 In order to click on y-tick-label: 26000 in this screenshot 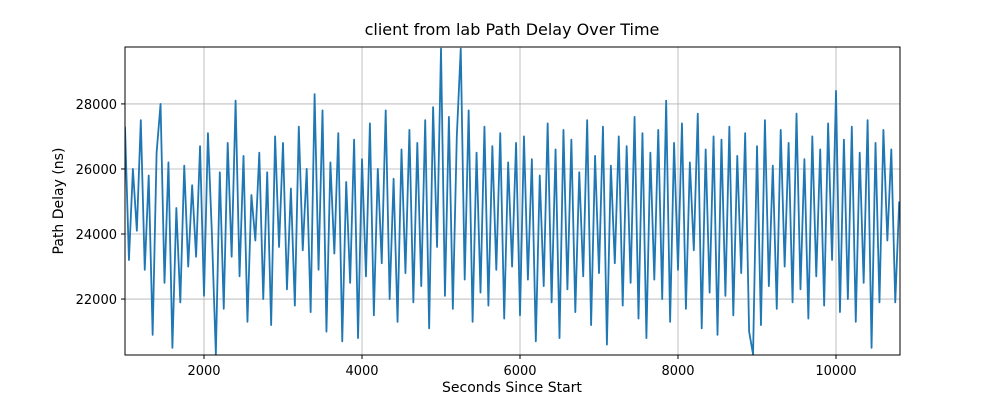, I will do `click(96, 170)`.